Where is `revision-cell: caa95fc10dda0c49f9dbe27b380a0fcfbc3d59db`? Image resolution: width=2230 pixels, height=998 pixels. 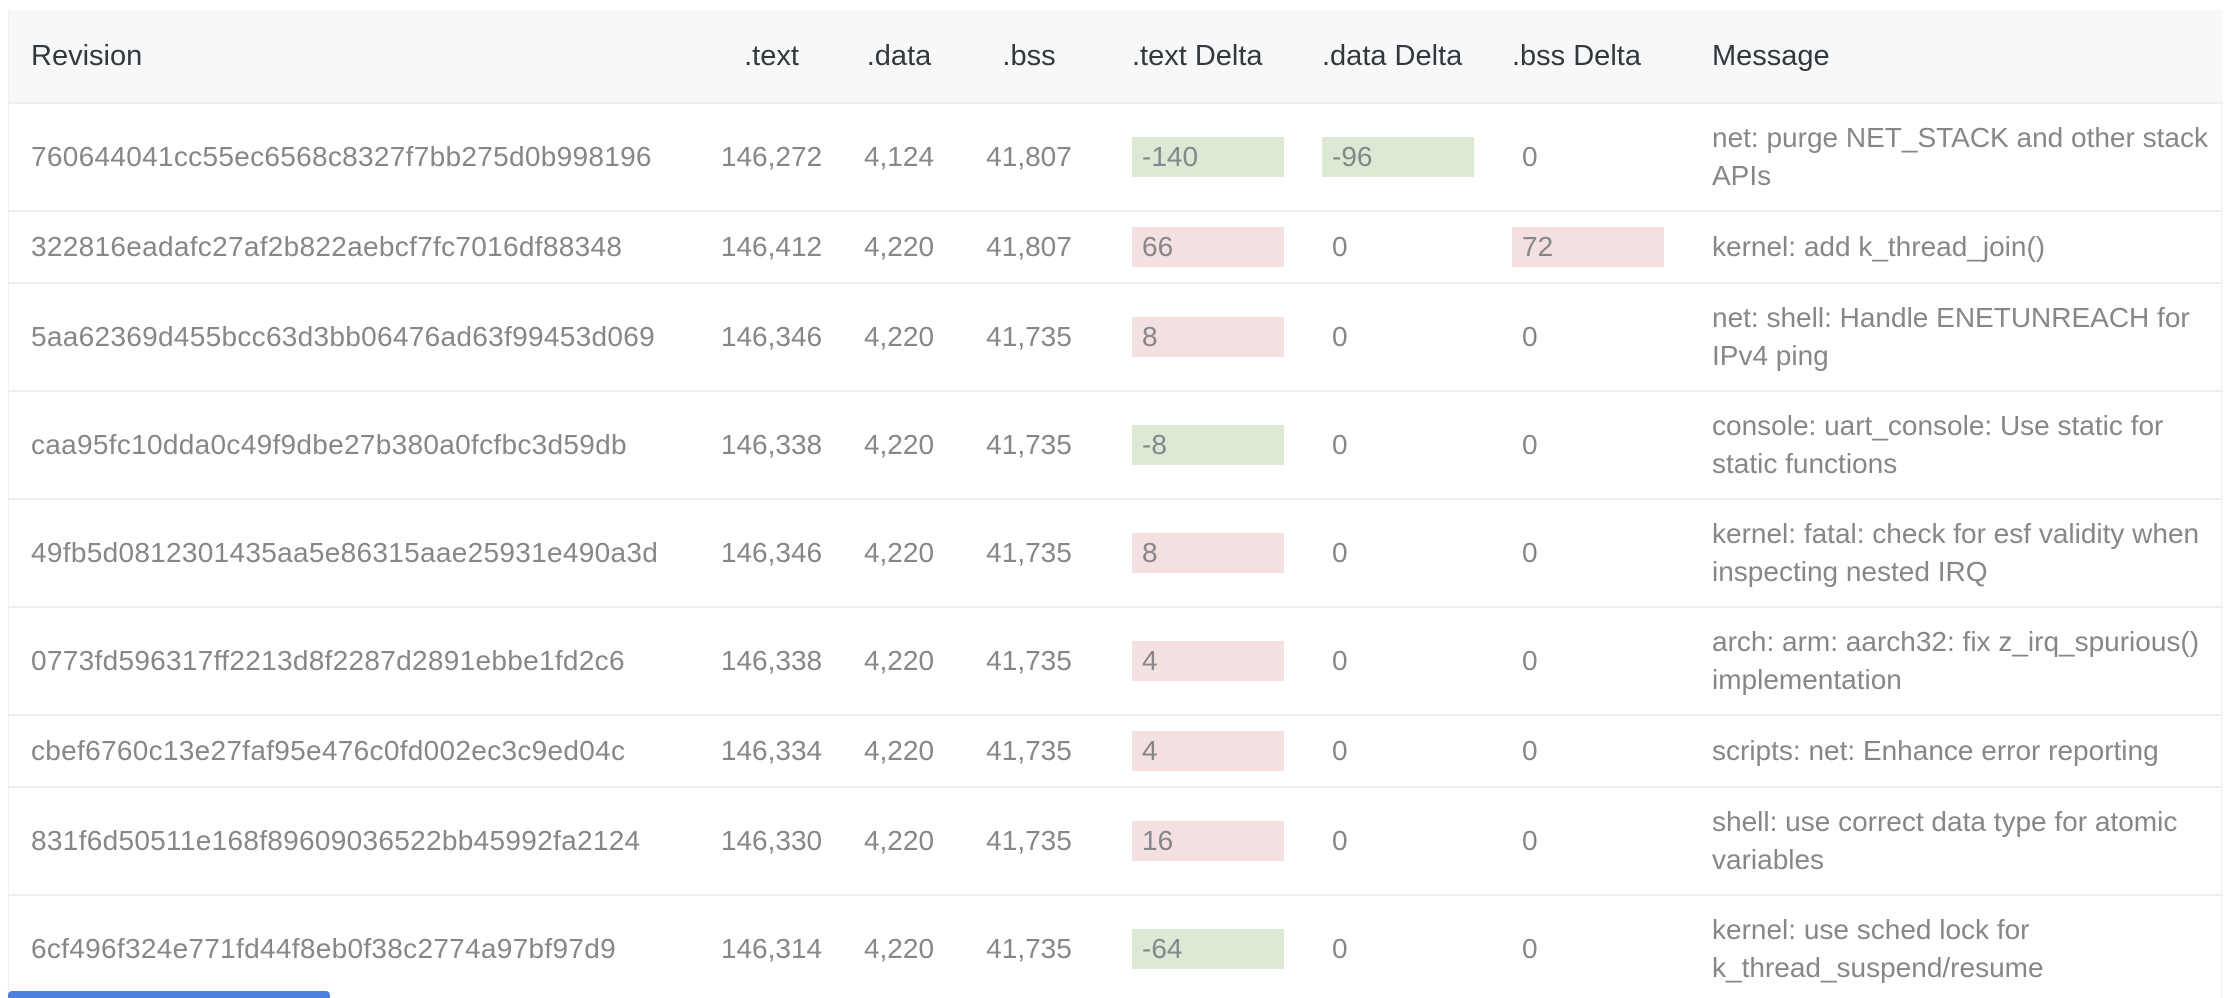
revision-cell: caa95fc10dda0c49f9dbe27b380a0fcfbc3d59db is located at coordinates (359, 444).